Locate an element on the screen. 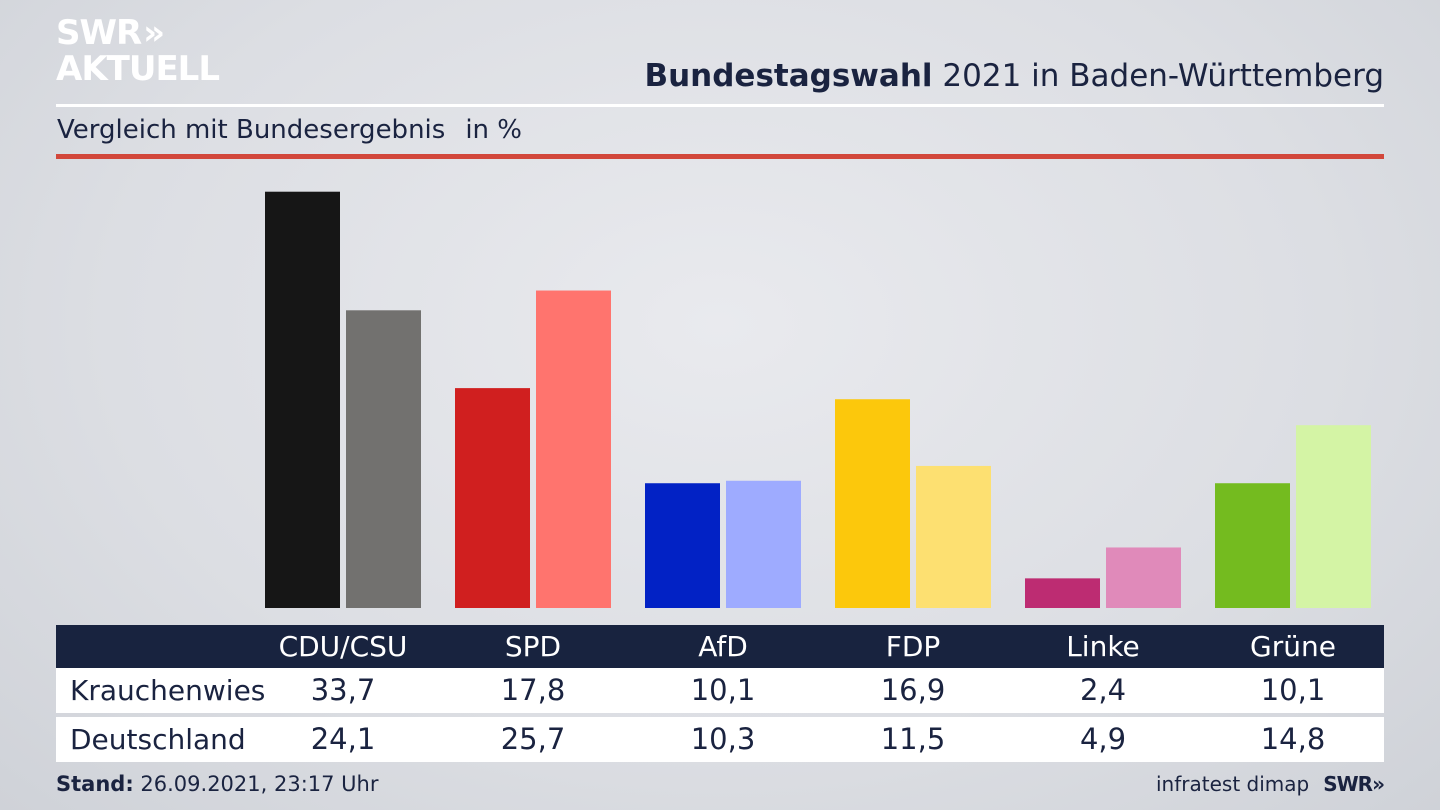  table-row: Deutschland 24,1 25,7 10,3 11,5 4,9 14,8 is located at coordinates (720, 739).